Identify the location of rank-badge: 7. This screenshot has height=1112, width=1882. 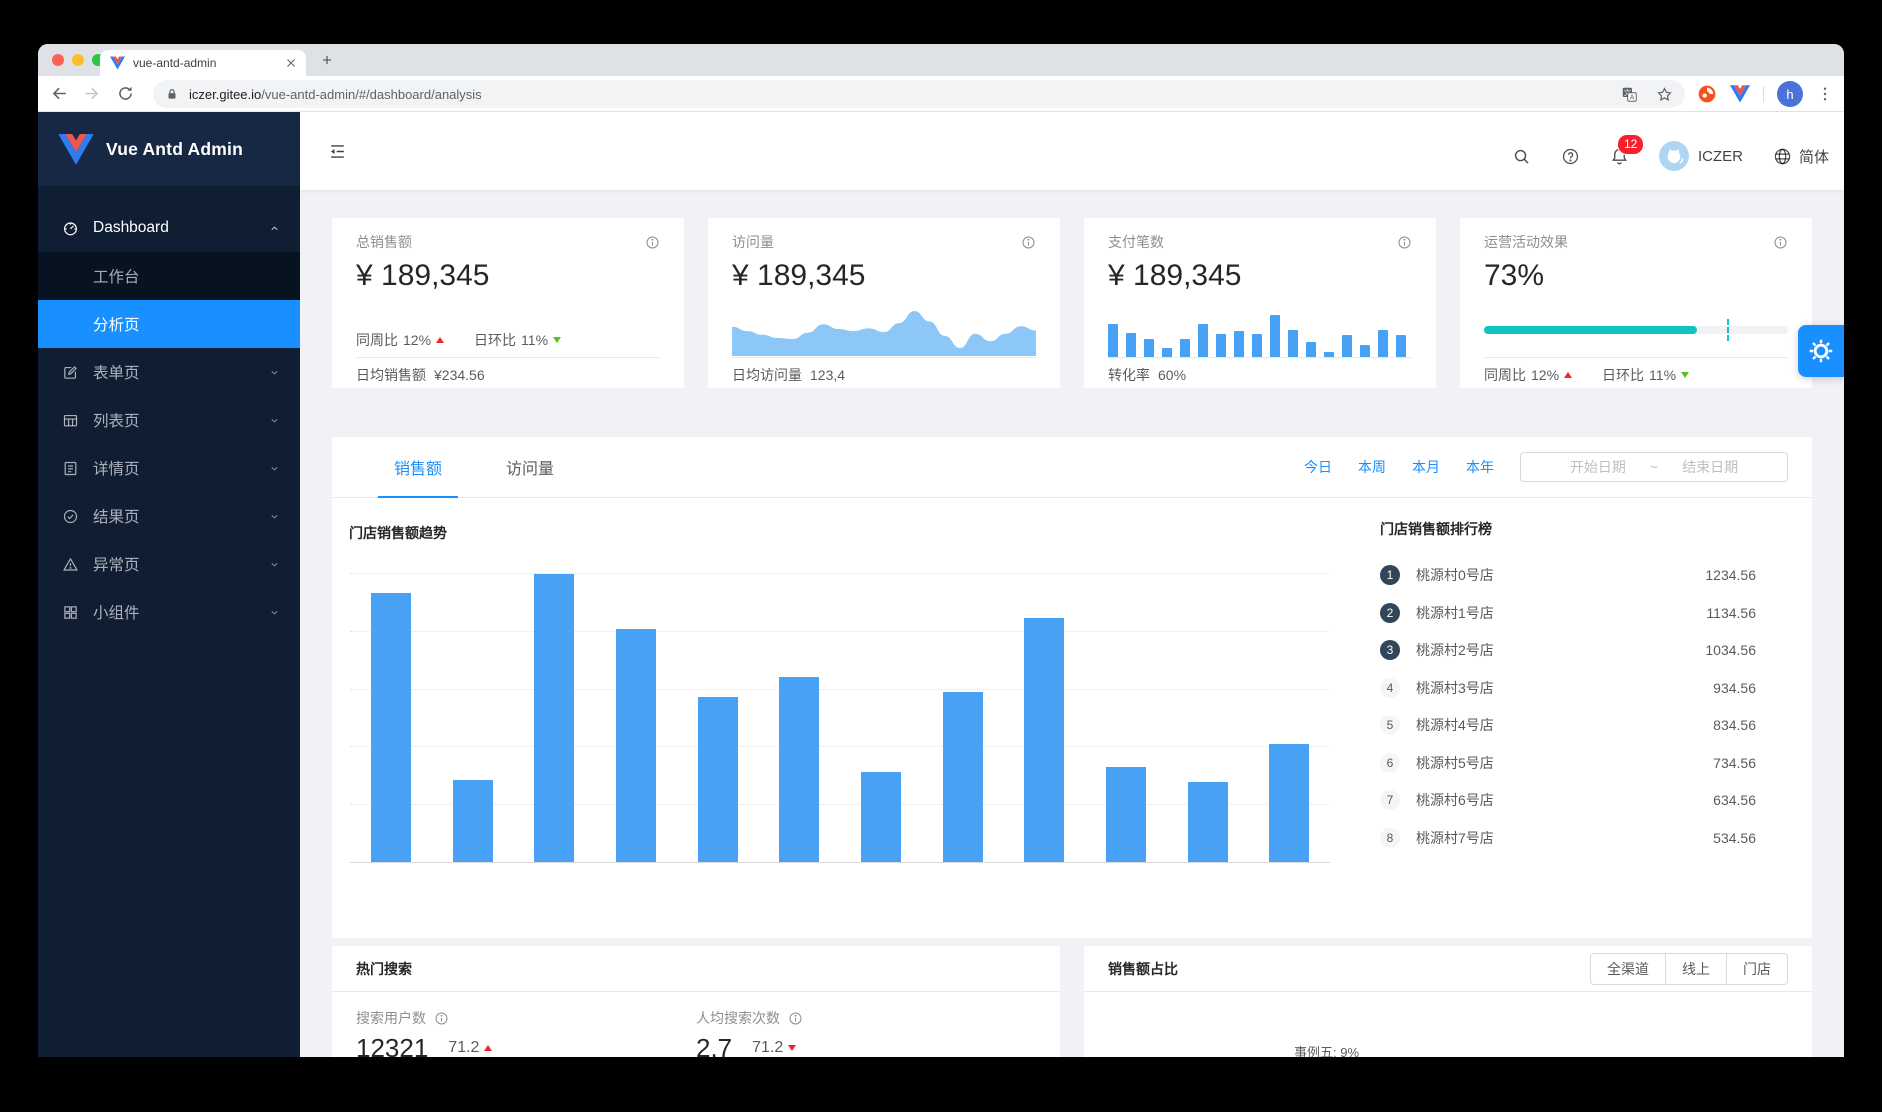
(1390, 800).